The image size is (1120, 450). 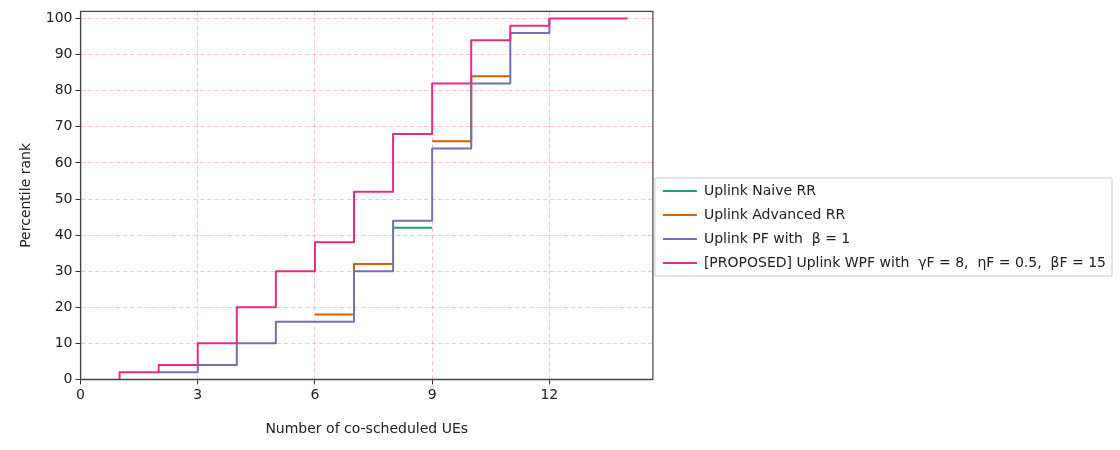 What do you see at coordinates (63, 305) in the screenshot?
I see `y-tick-label: 20` at bounding box center [63, 305].